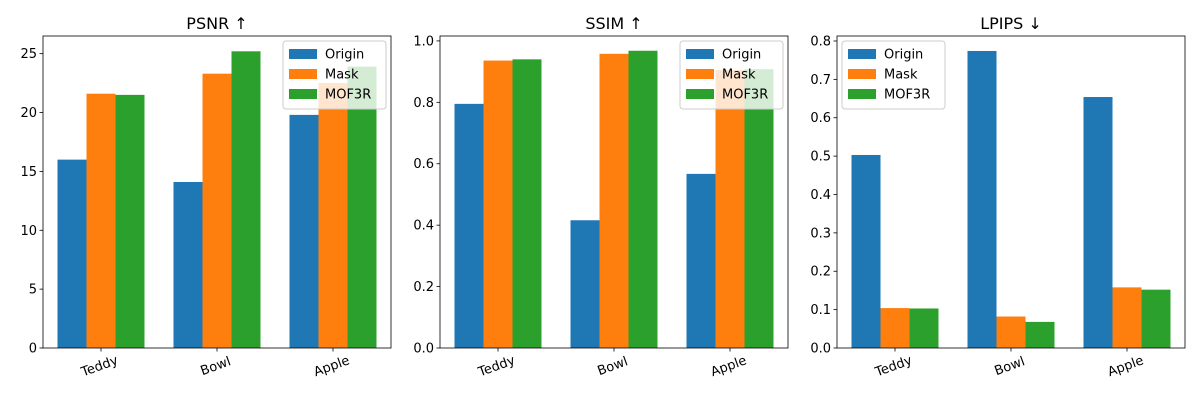 The height and width of the screenshot is (400, 1200). Describe the element at coordinates (33, 290) in the screenshot. I see `y-tick-label: 5` at that location.